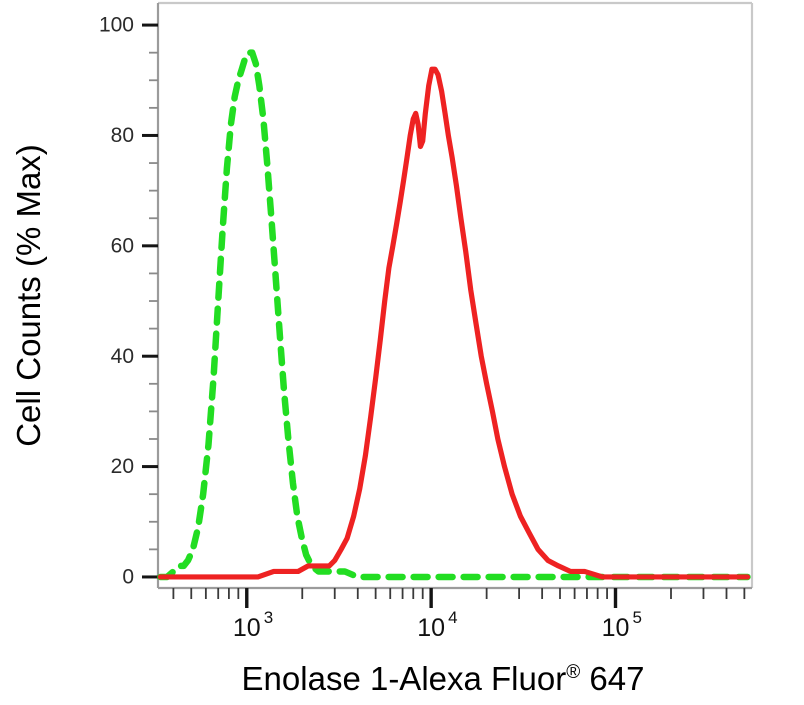  What do you see at coordinates (612, 678) in the screenshot?
I see `x-title-tail: 647` at bounding box center [612, 678].